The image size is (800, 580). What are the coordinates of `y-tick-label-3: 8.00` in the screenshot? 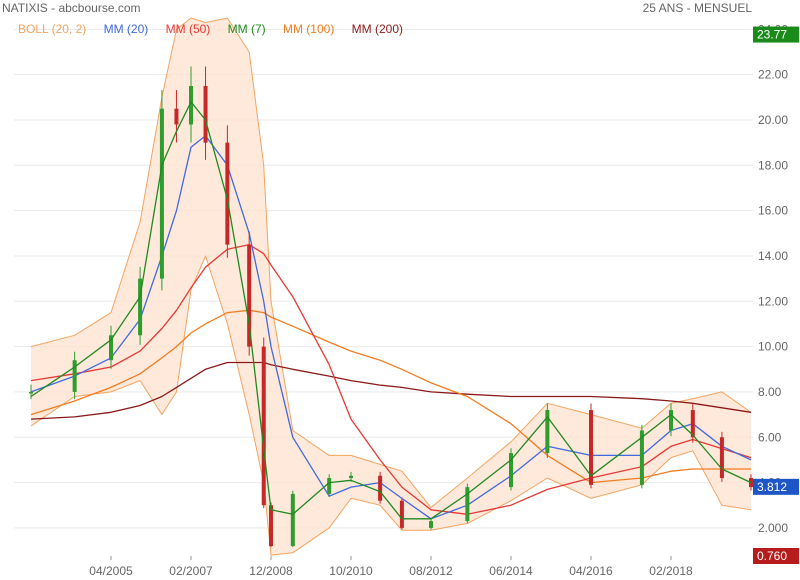 It's located at (770, 392).